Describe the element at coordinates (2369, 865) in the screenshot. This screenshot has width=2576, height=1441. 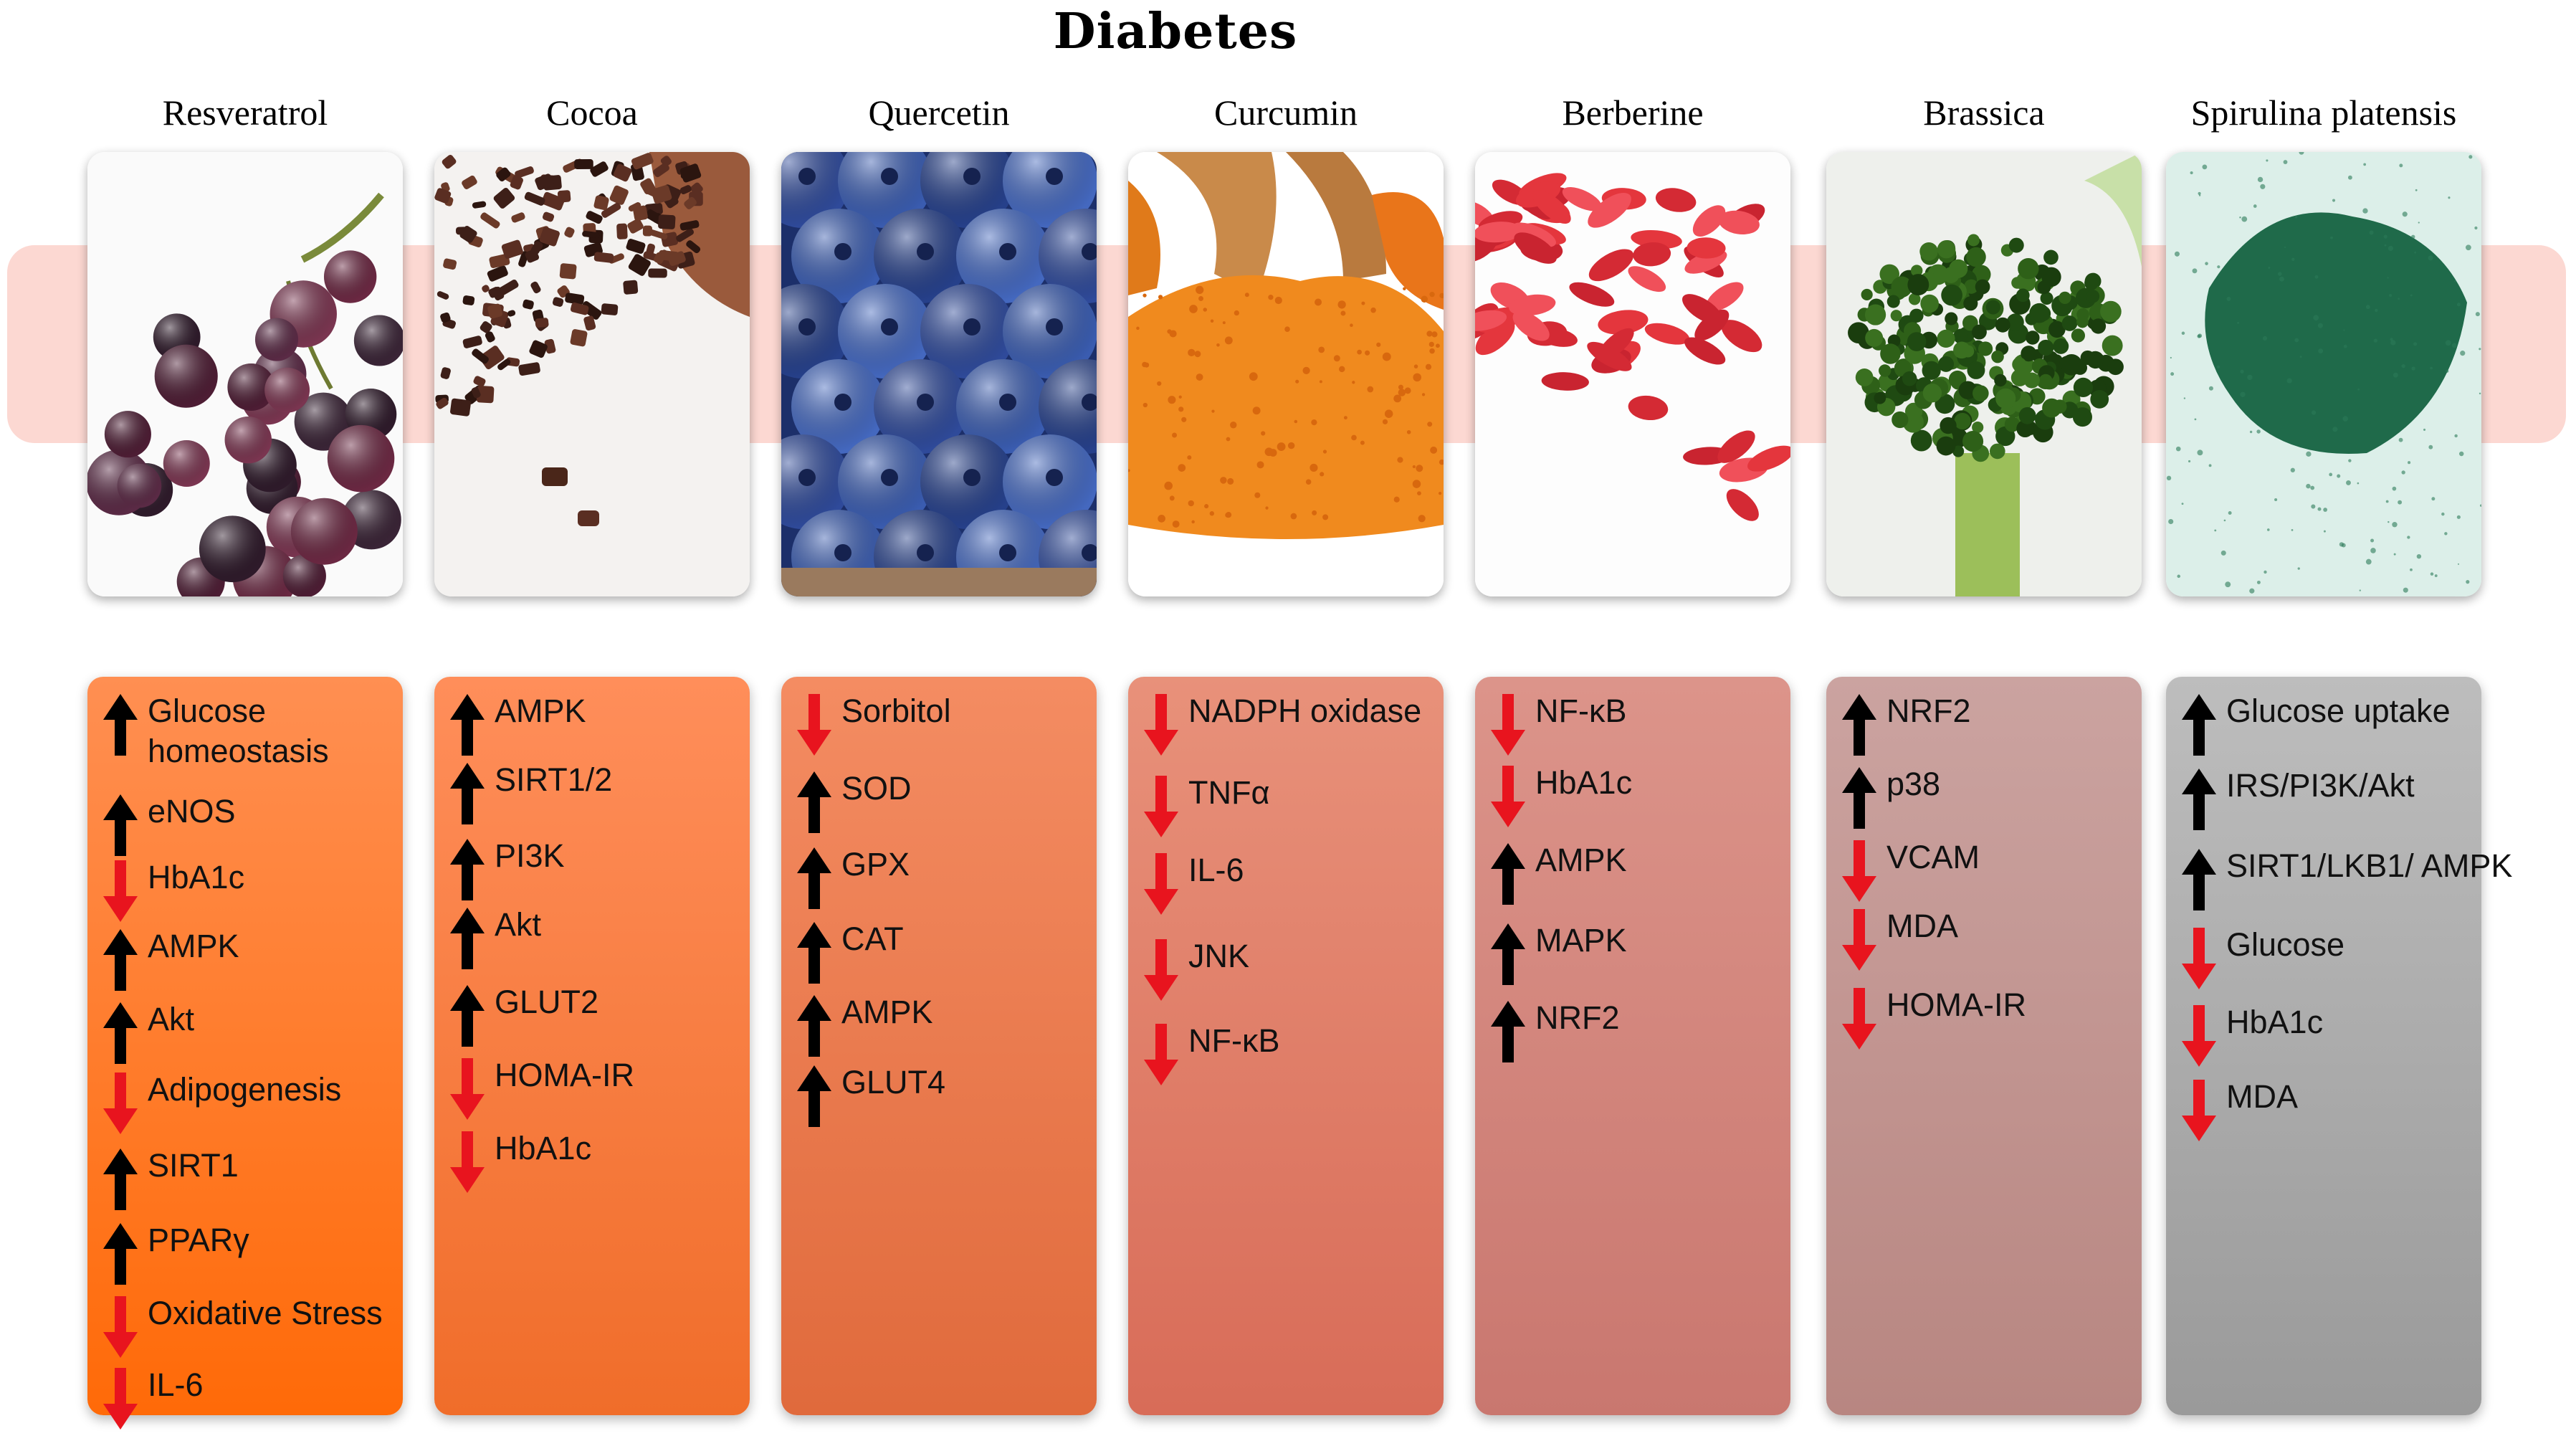
I see `effect-label: SIRT1/LKB1/ AMPK` at that location.